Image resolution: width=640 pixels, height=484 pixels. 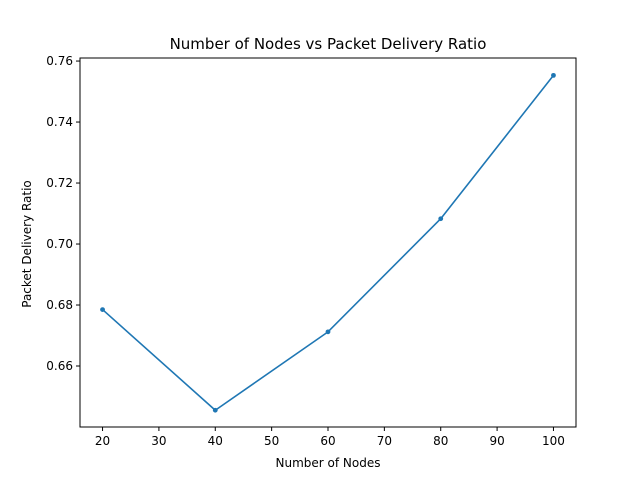 What do you see at coordinates (102, 441) in the screenshot?
I see `x-tick-label: 20` at bounding box center [102, 441].